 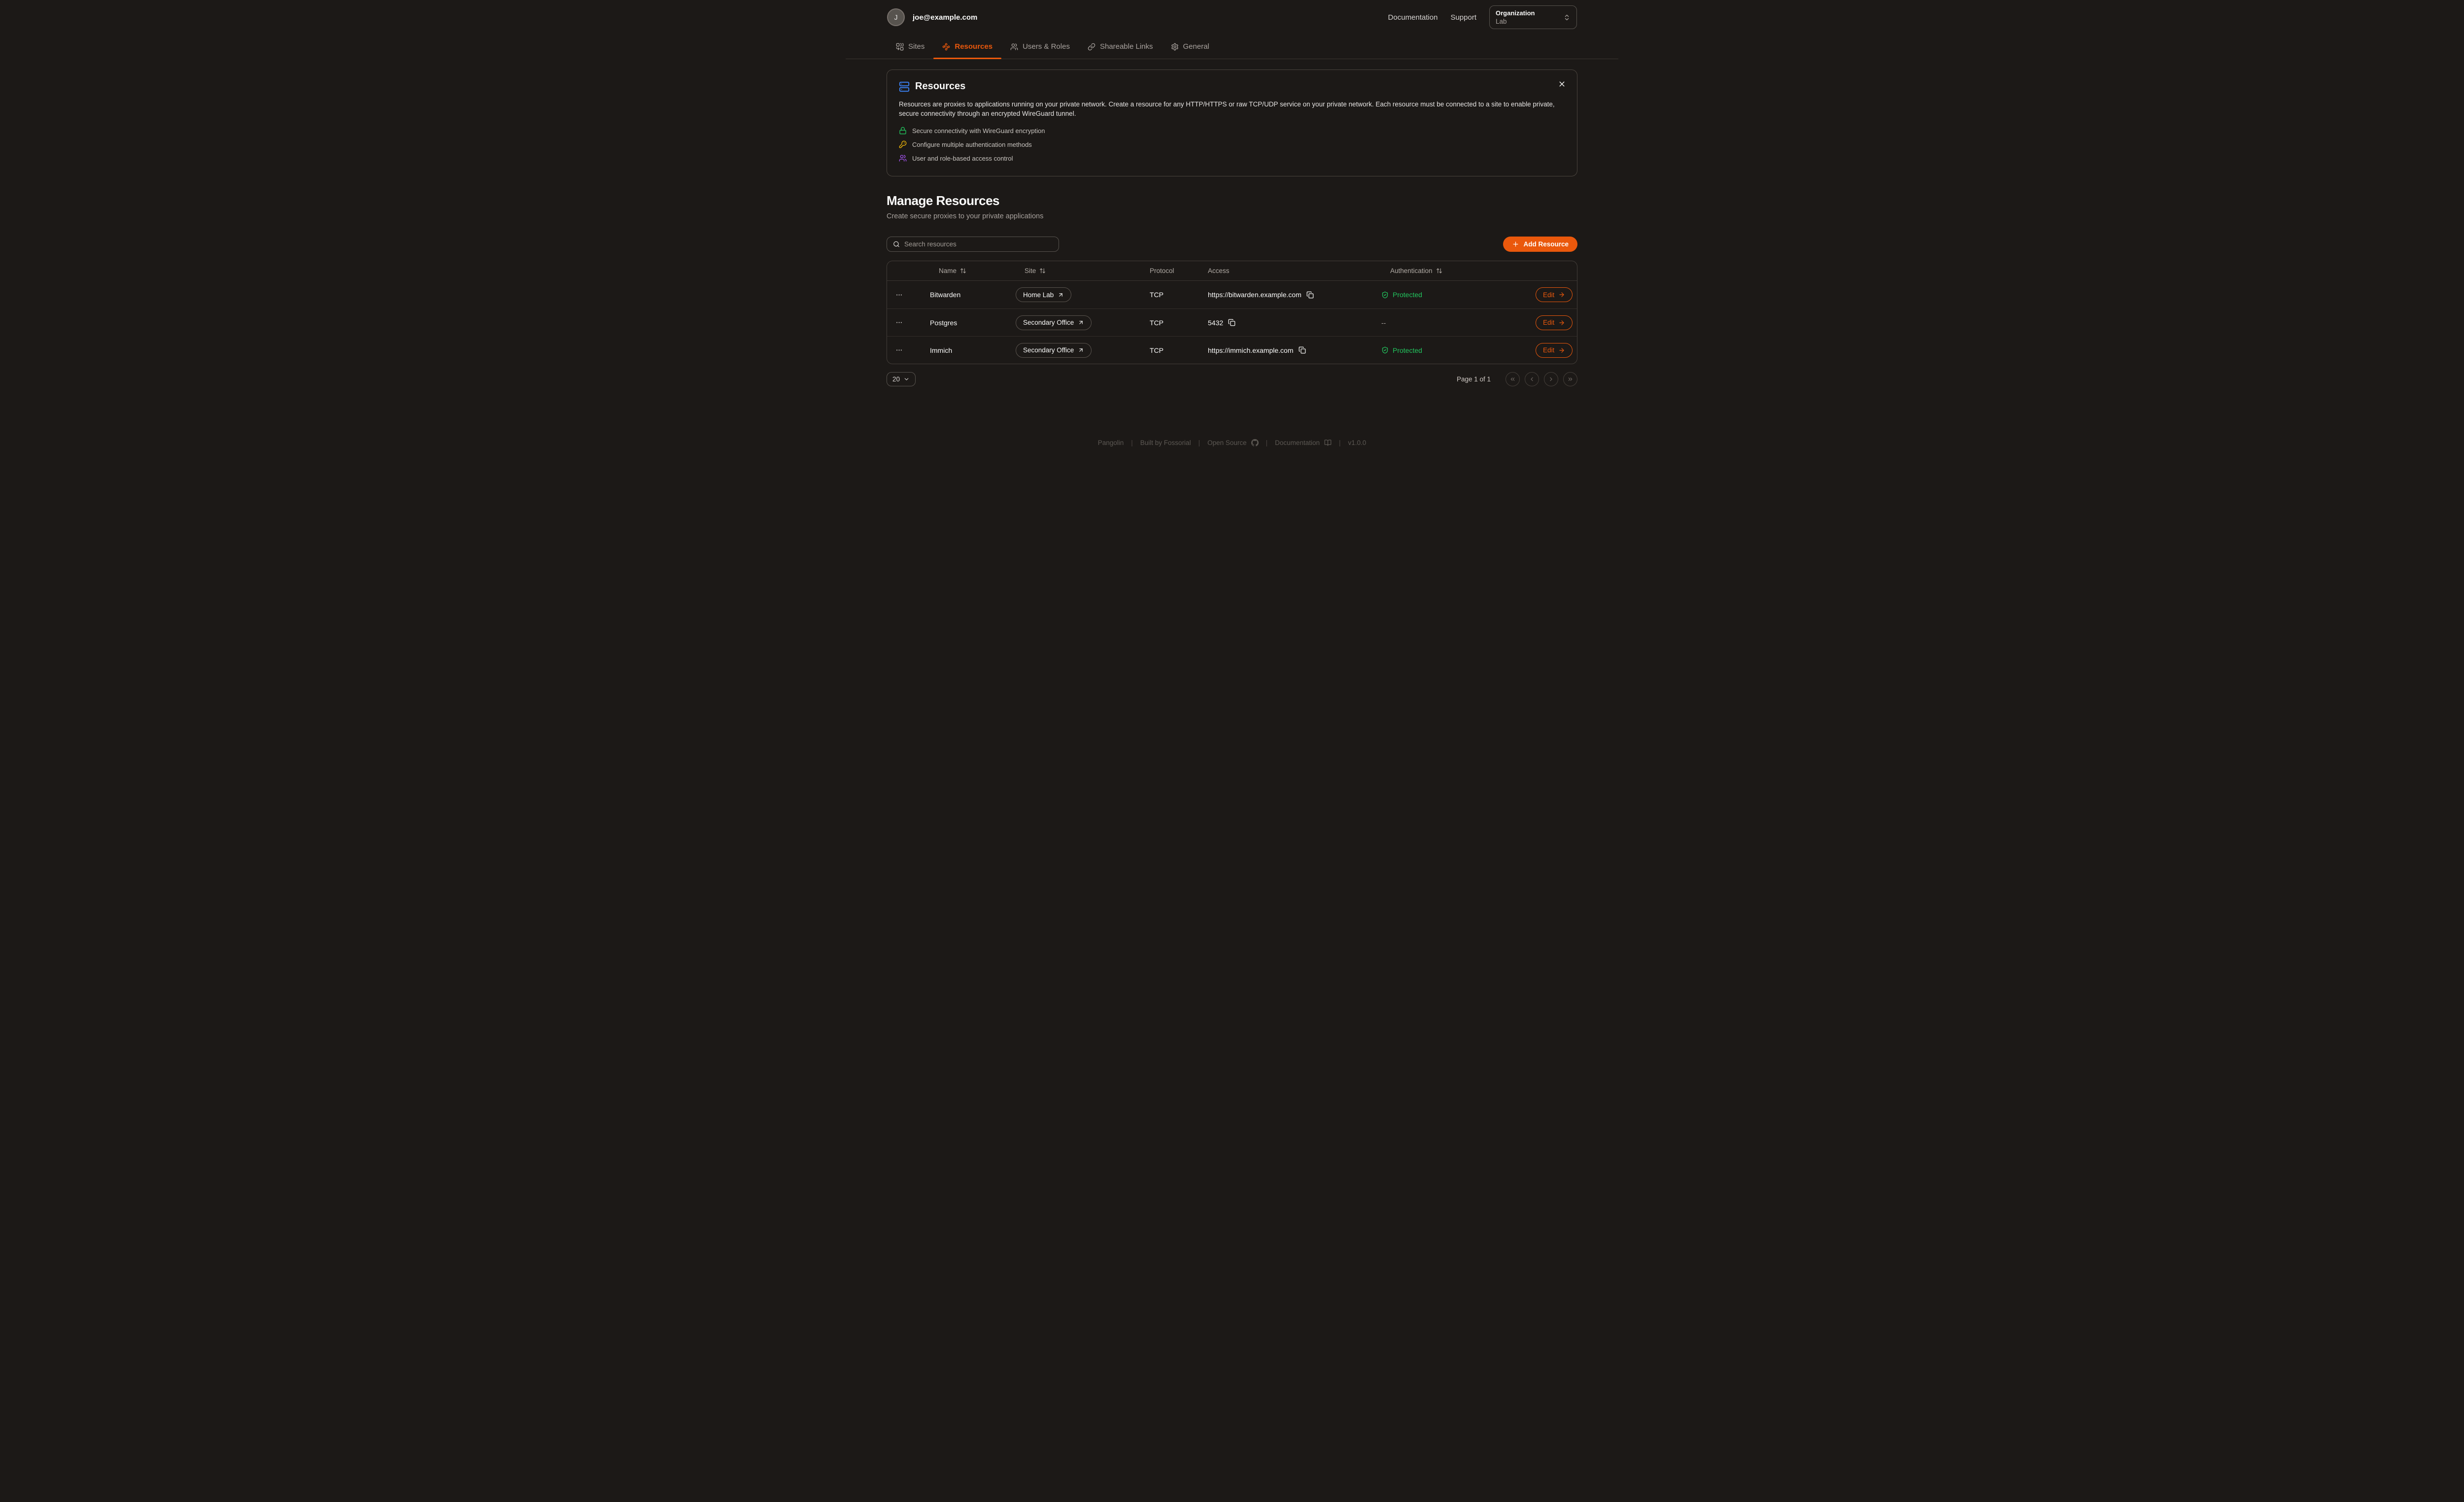 What do you see at coordinates (1083, 270) in the screenshot?
I see `sort-header-site: Site` at bounding box center [1083, 270].